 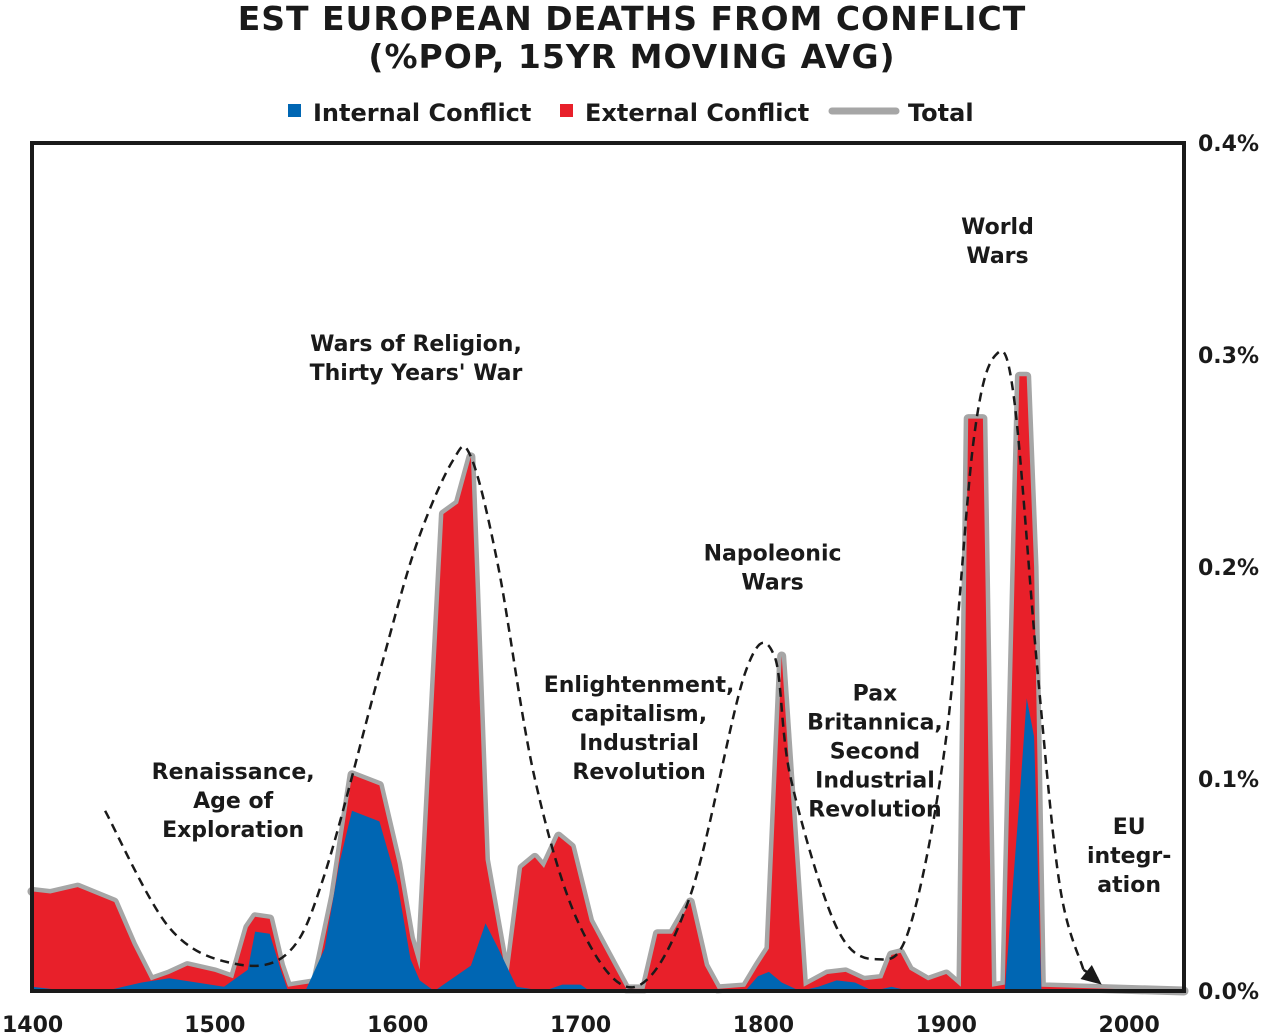 What do you see at coordinates (233, 772) in the screenshot?
I see `annotation-line: Renaissance,` at bounding box center [233, 772].